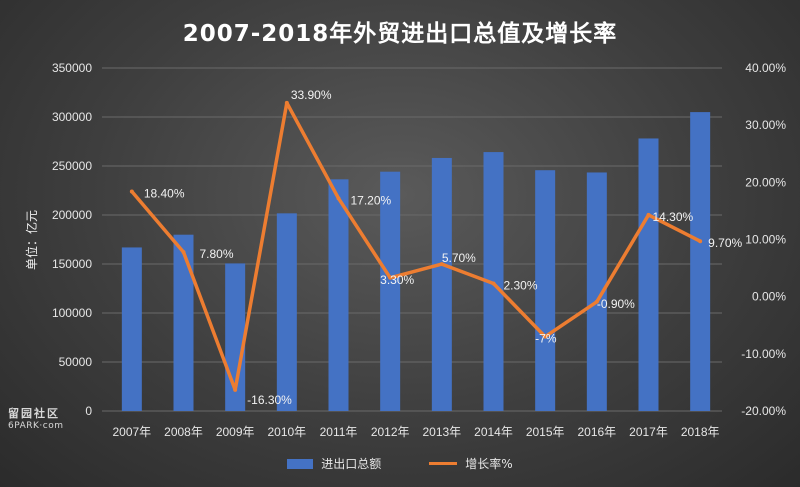  I want to click on y2-tick-label: 30.00%, so click(765, 125).